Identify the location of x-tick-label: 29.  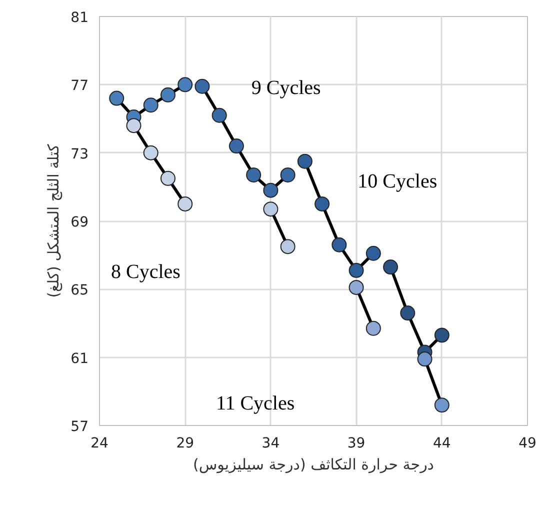
(185, 444).